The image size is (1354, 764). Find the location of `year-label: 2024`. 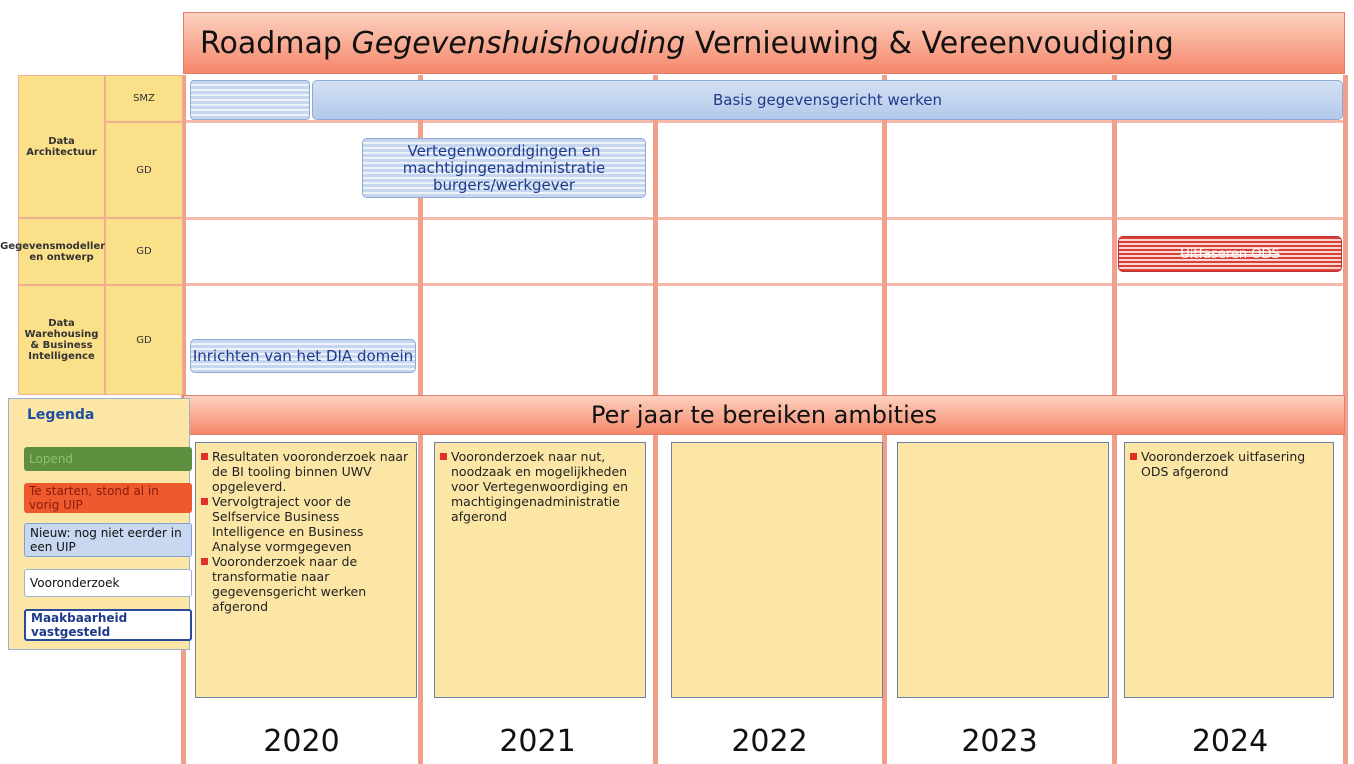

year-label: 2024 is located at coordinates (1230, 741).